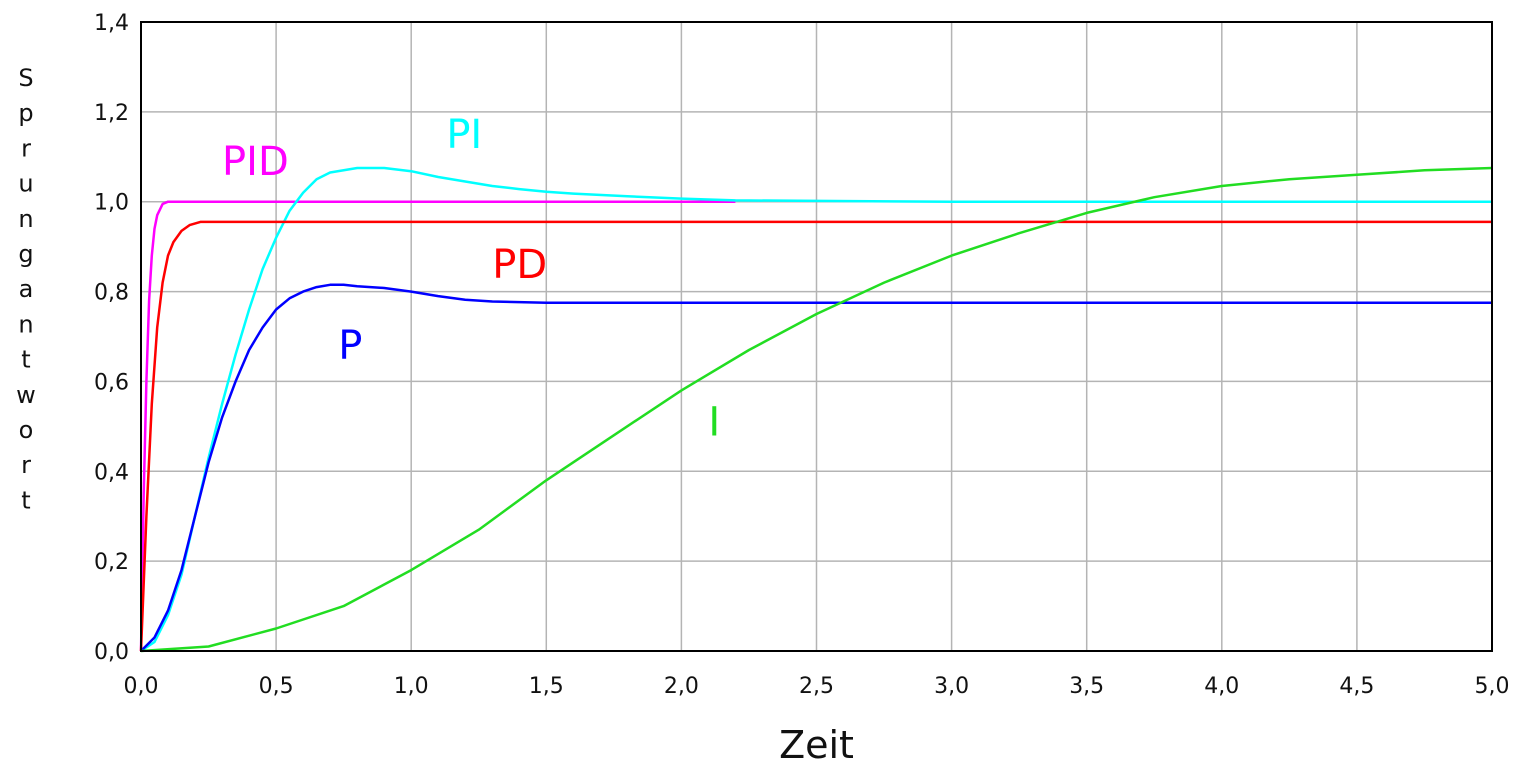 The height and width of the screenshot is (771, 1537). What do you see at coordinates (111, 562) in the screenshot?
I see `y-tick-label: 0,2` at bounding box center [111, 562].